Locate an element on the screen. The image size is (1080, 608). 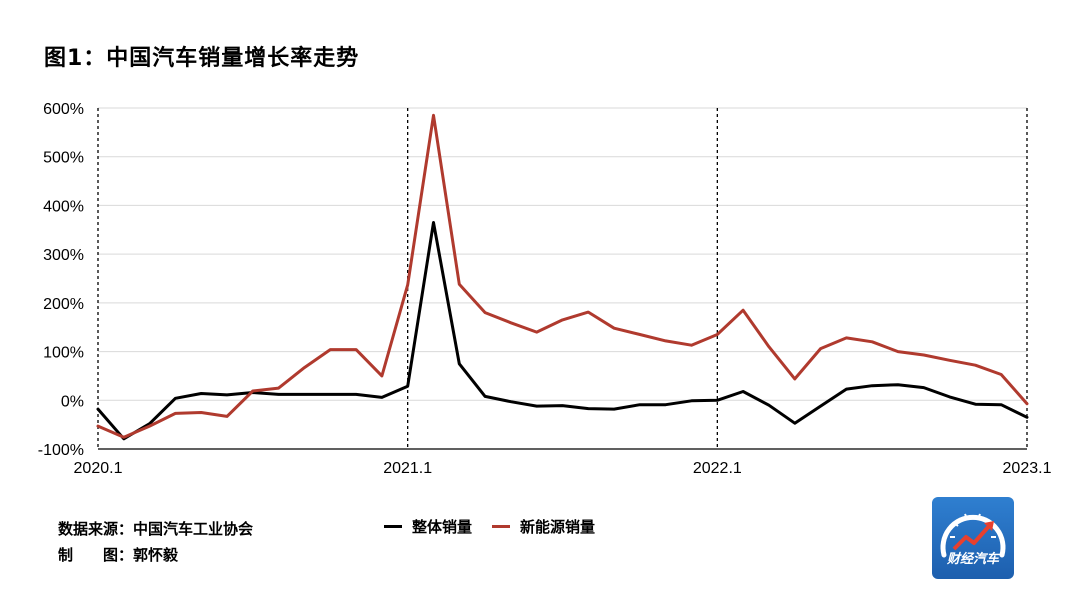
author-line: 制 图： 郭怀毅 is located at coordinates (155, 555).